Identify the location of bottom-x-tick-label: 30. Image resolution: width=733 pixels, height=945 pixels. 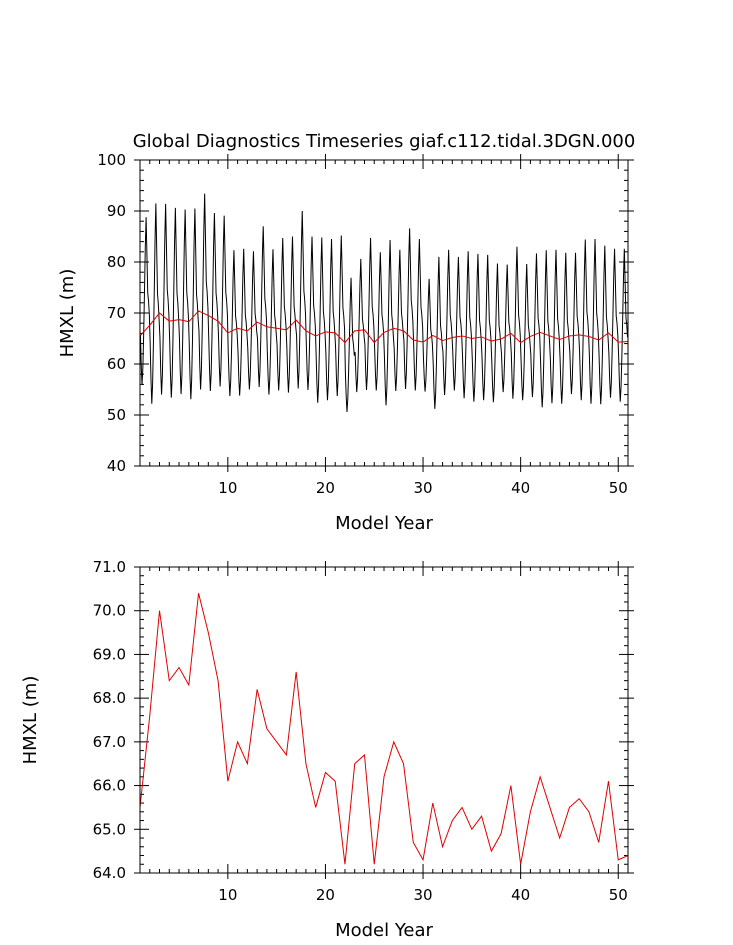
(422, 895).